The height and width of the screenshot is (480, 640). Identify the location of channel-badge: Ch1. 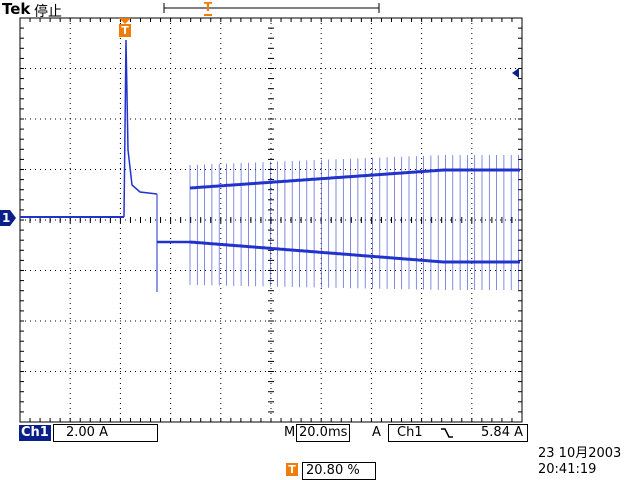
(35, 433).